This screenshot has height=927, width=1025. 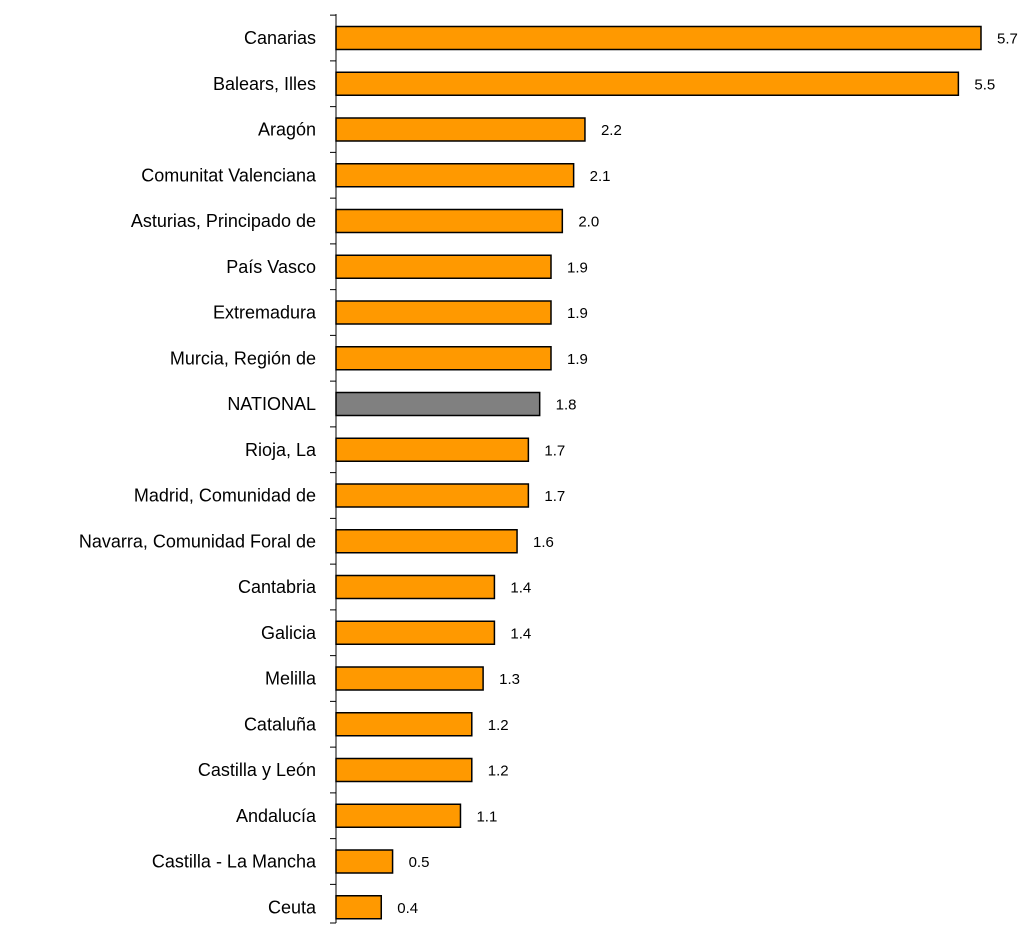 What do you see at coordinates (498, 725) in the screenshot?
I see `value-label-15: 1.2` at bounding box center [498, 725].